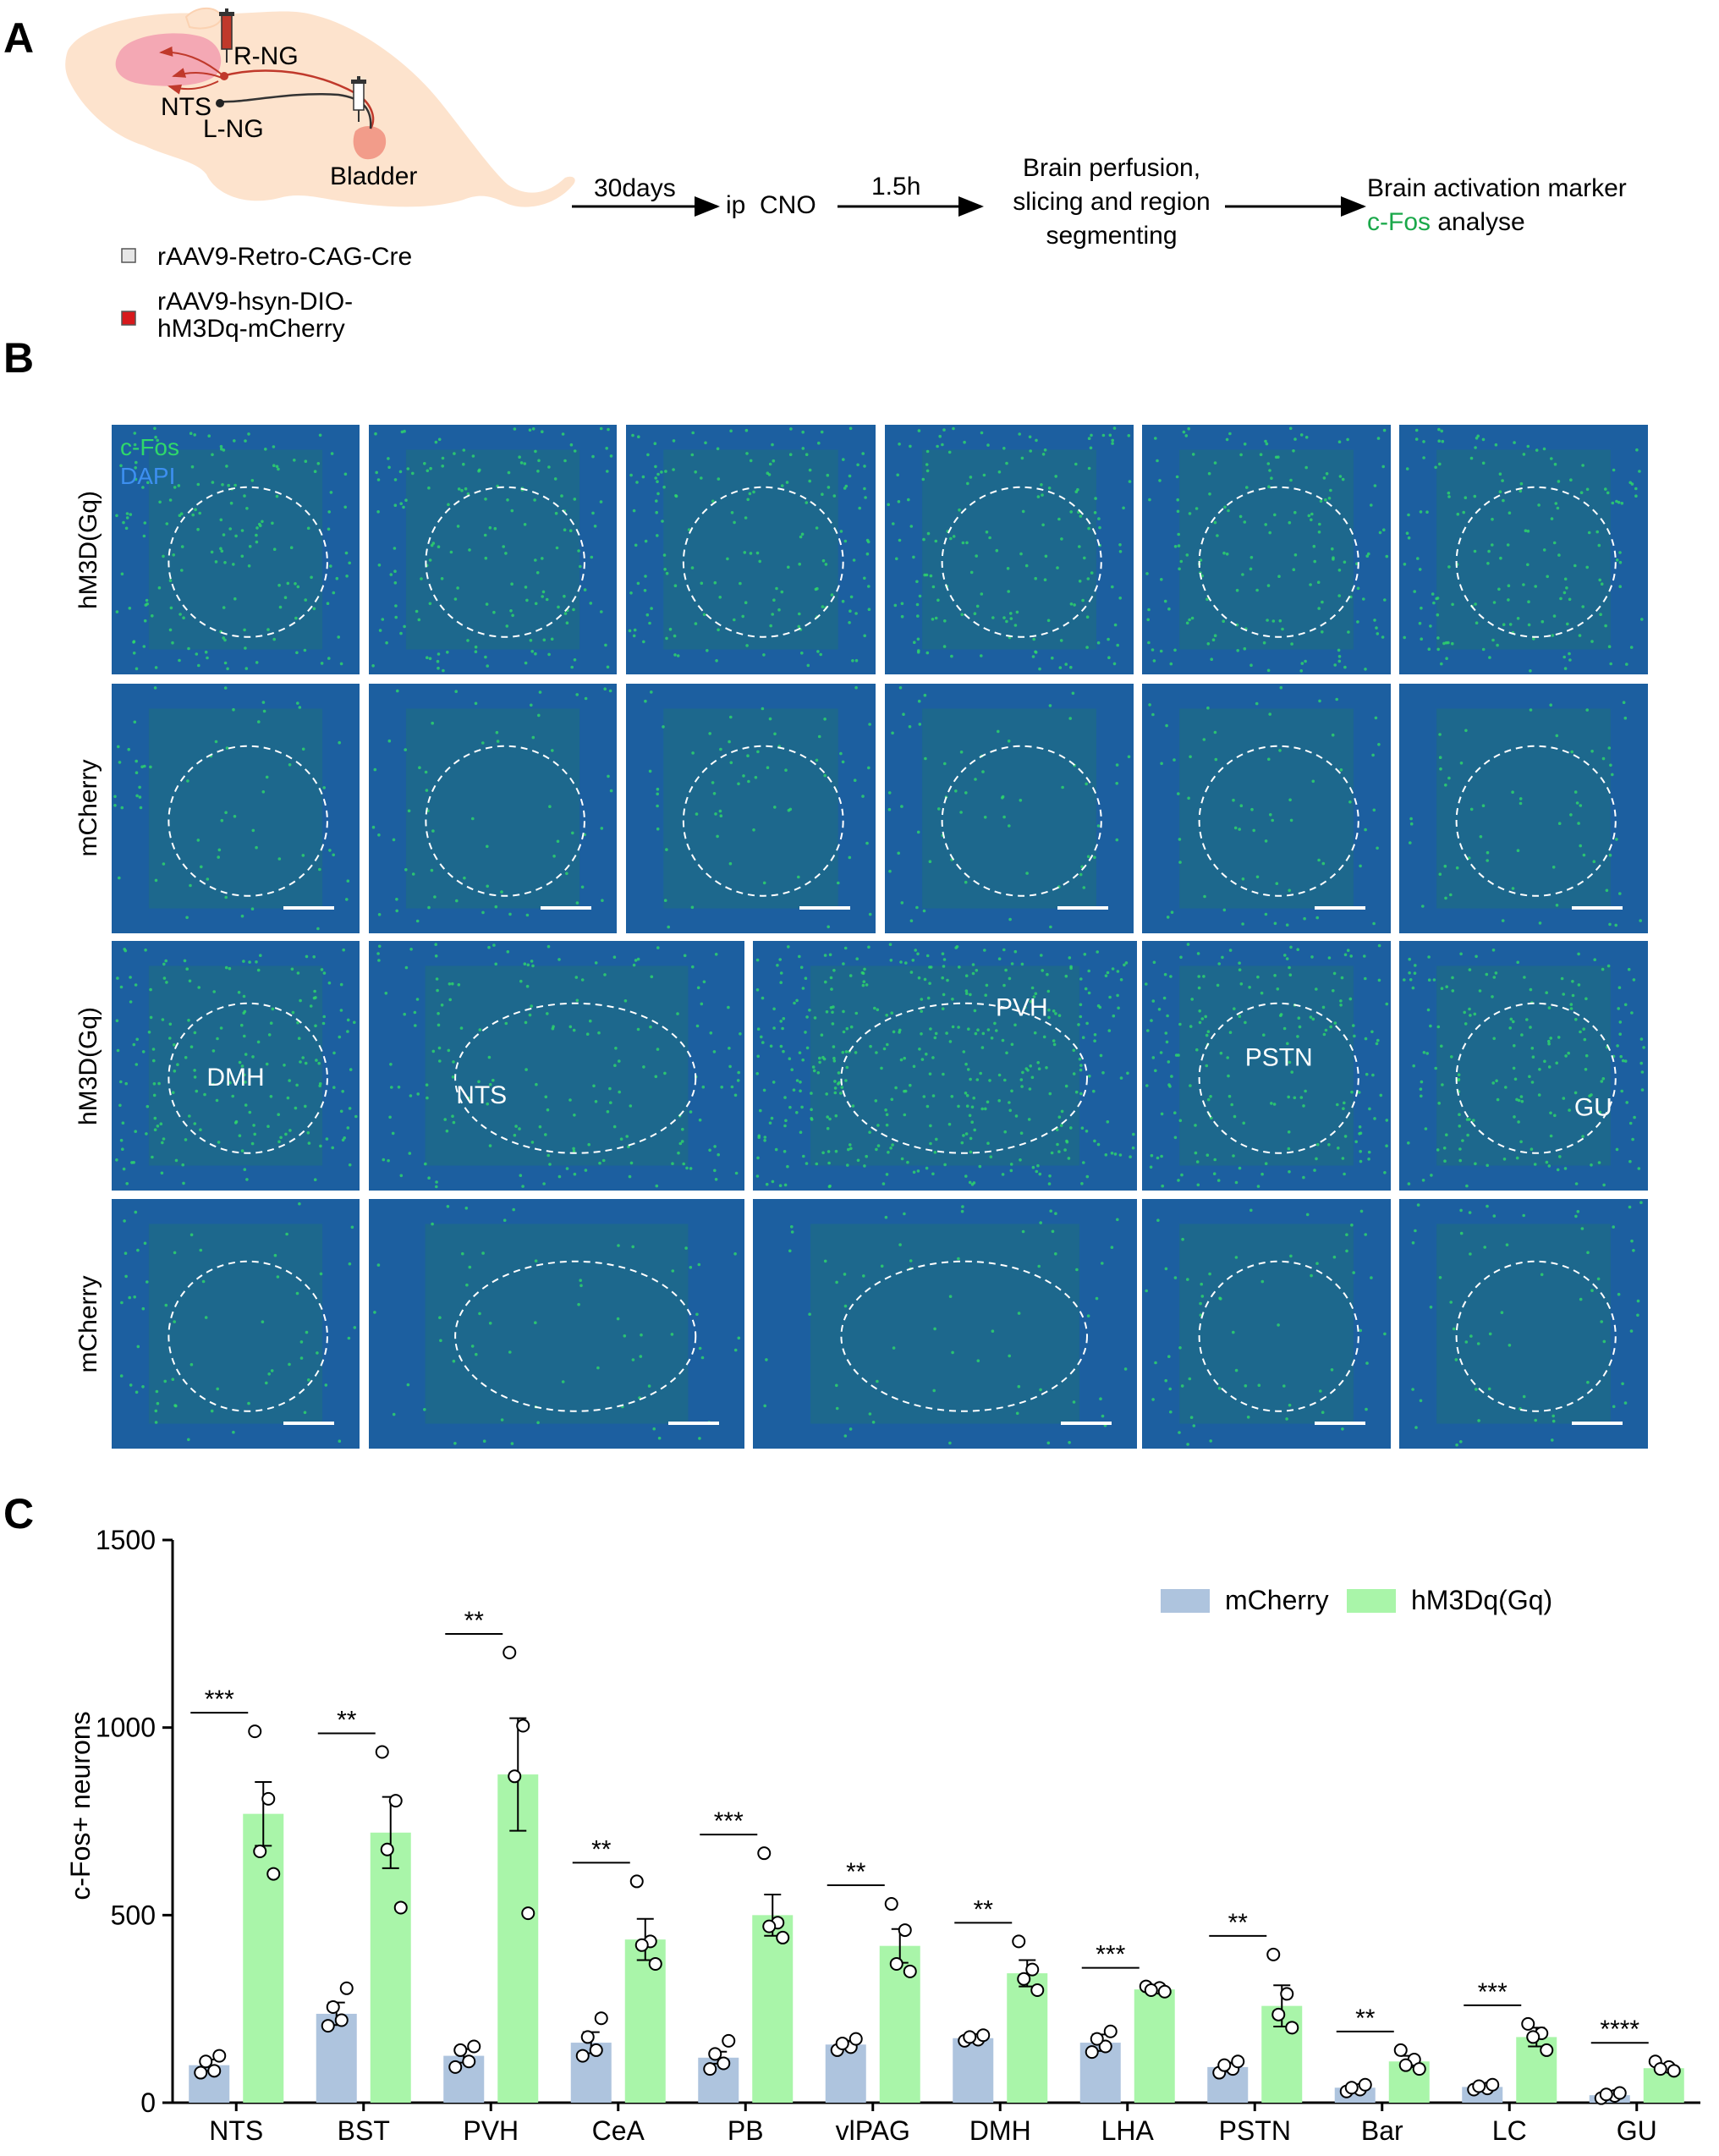  Describe the element at coordinates (895, 187) in the screenshot. I see `timeline-1-5h: 1.5h` at that location.